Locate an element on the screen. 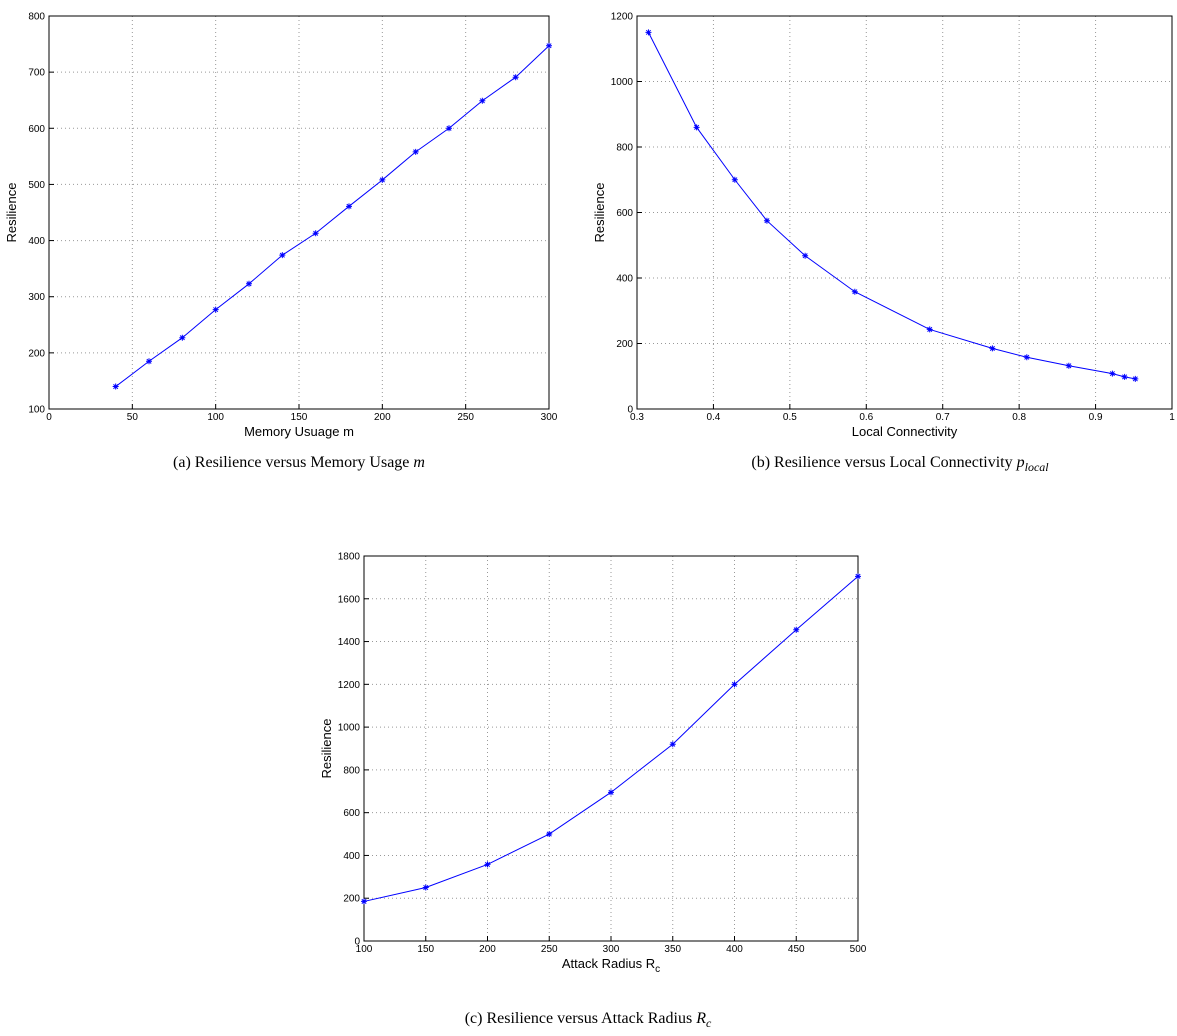 The width and height of the screenshot is (1177, 1036). x-tick-label: 350 is located at coordinates (672, 949).